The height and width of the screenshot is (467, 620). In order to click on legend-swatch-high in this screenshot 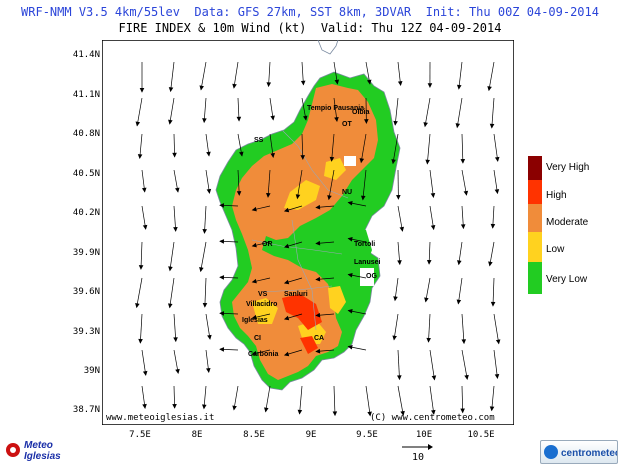, I will do `click(535, 192)`.